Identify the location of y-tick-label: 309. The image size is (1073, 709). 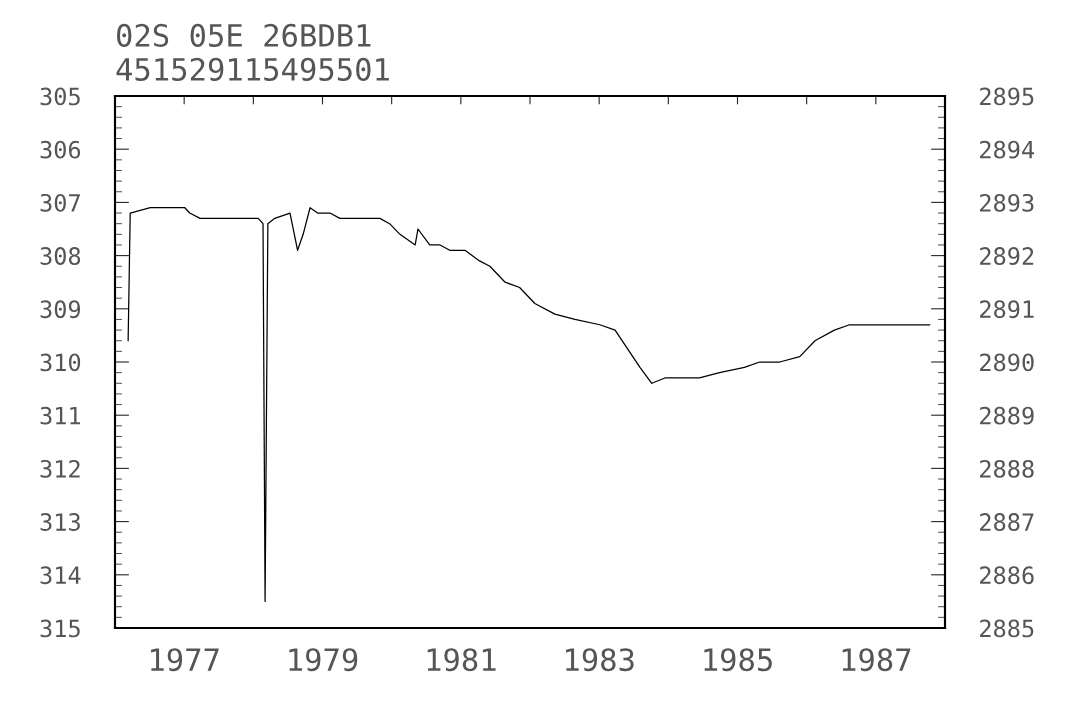
(60, 309).